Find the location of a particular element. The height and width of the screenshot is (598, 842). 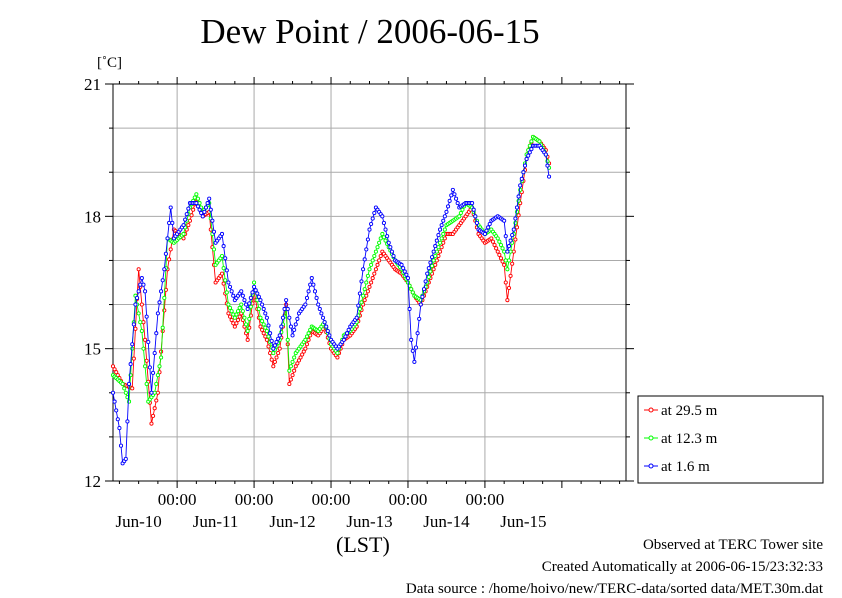

legend-label: at 12.3 m is located at coordinates (689, 439).